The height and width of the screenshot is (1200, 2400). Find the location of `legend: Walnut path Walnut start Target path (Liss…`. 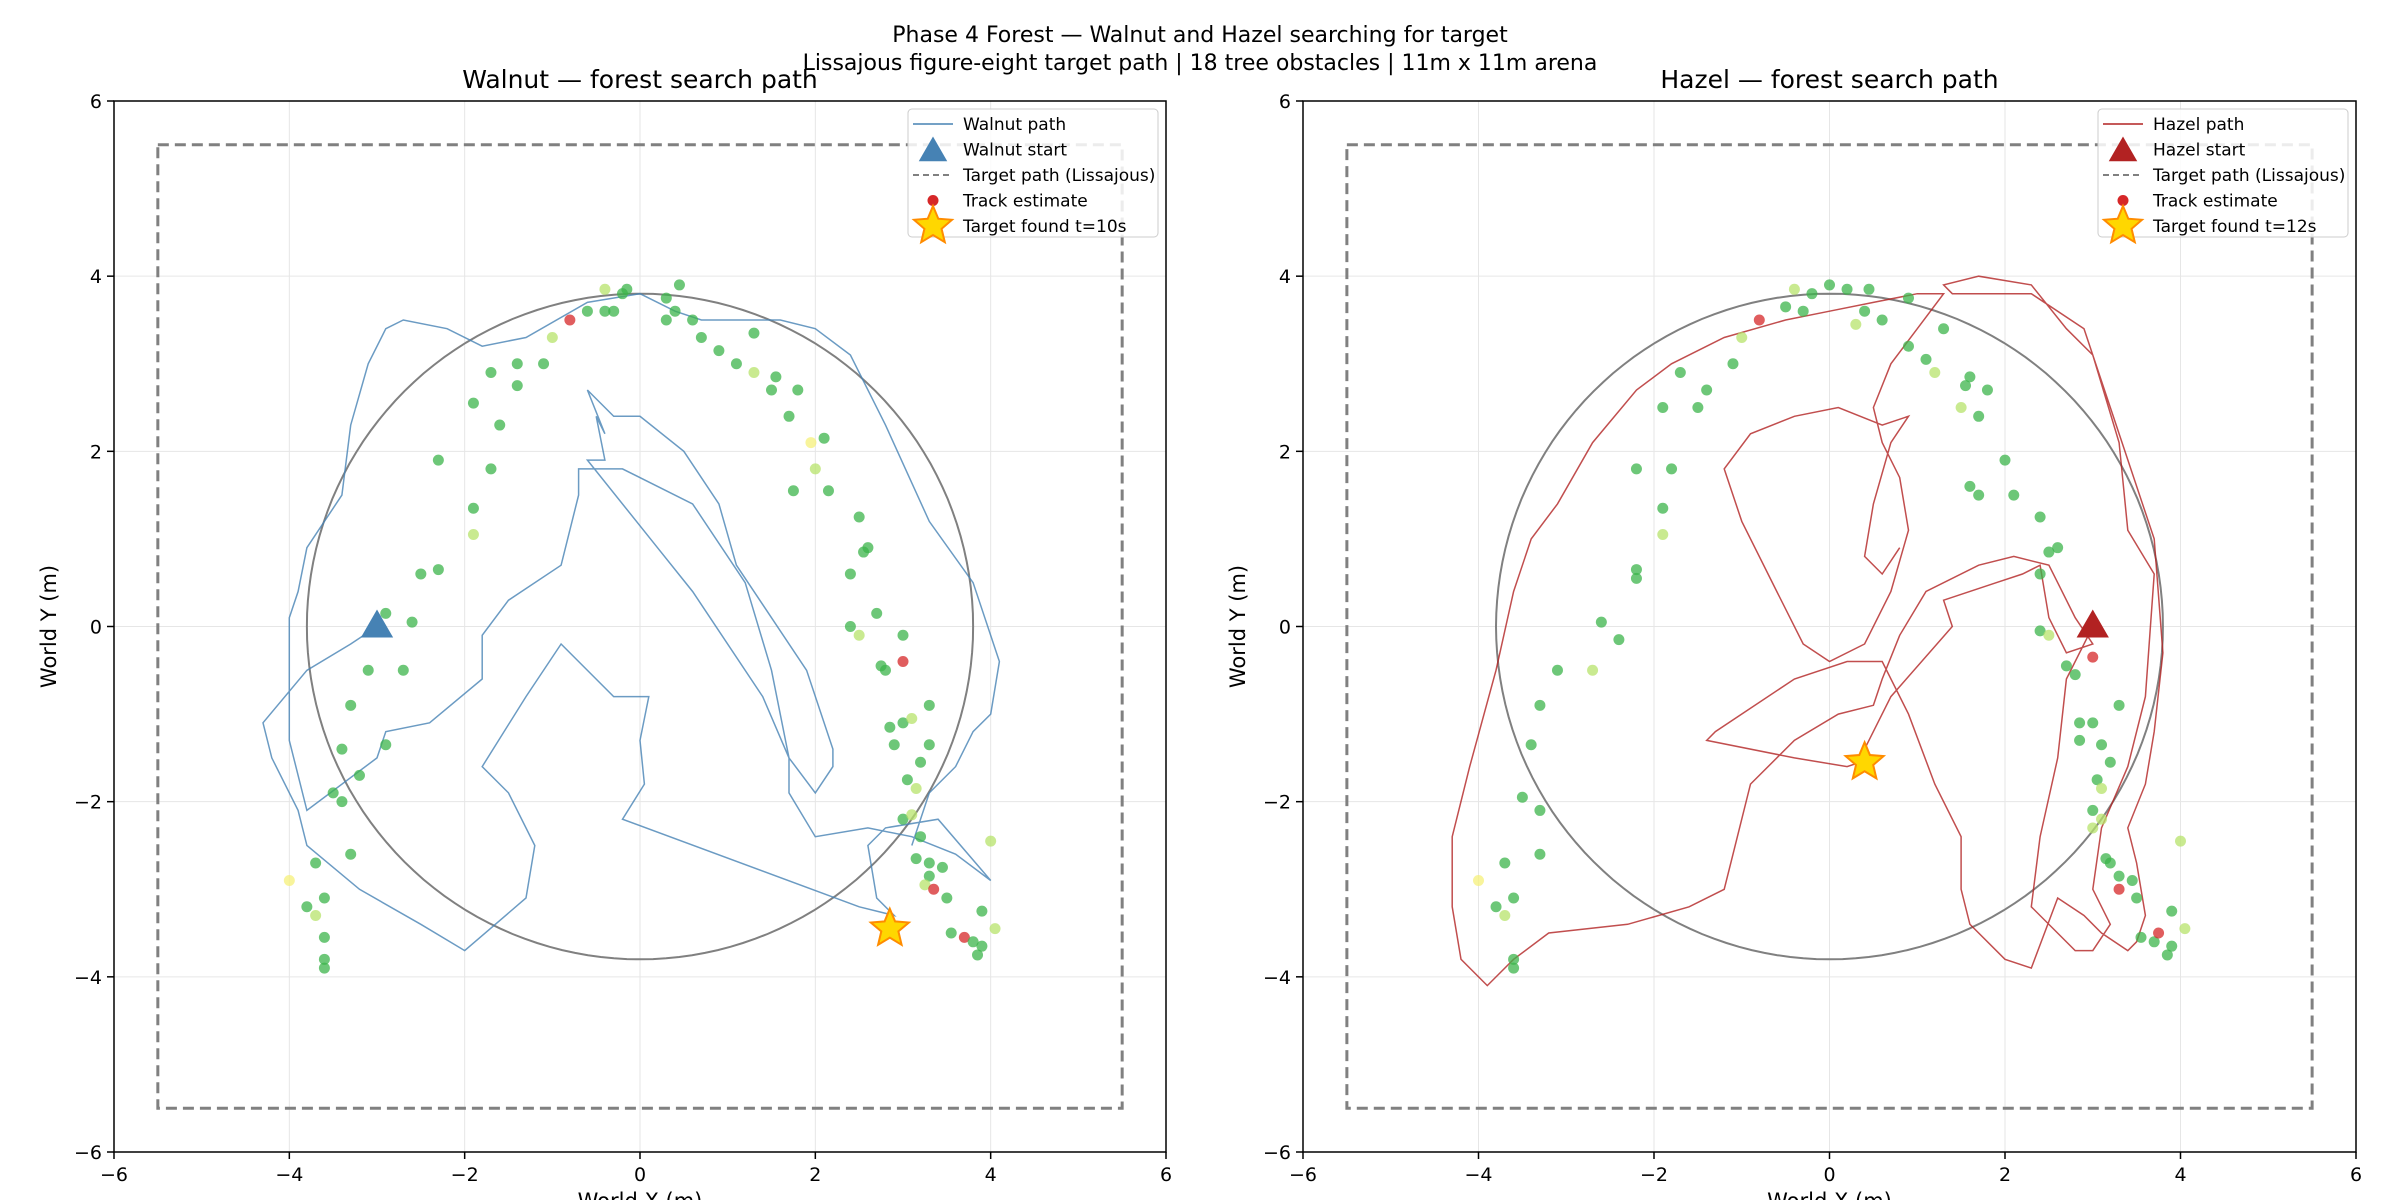

legend: Walnut path Walnut start Target path (Liss… is located at coordinates (1033, 176).